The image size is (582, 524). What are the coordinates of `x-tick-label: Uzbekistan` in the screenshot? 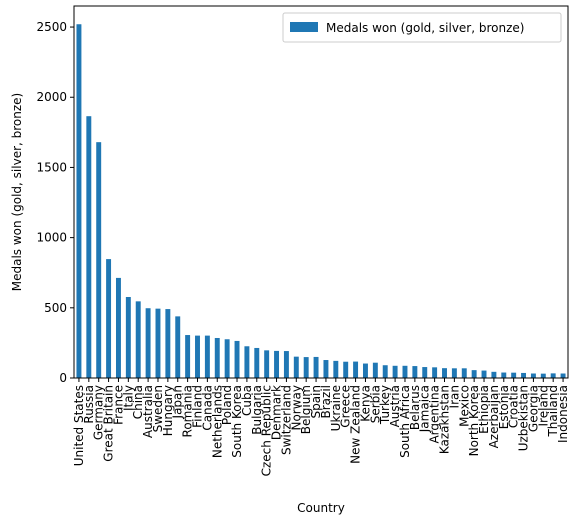 It's located at (524, 418).